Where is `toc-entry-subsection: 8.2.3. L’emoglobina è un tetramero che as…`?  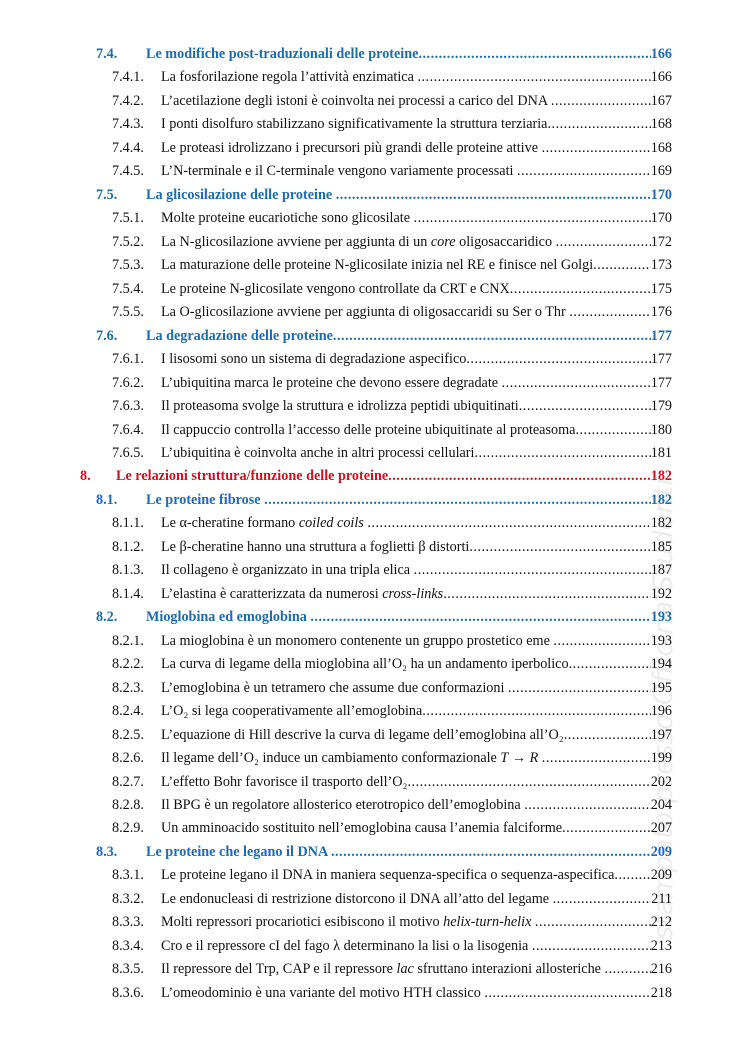
toc-entry-subsection: 8.2.3. L’emoglobina è un tetramero che as… is located at coordinates (372, 688).